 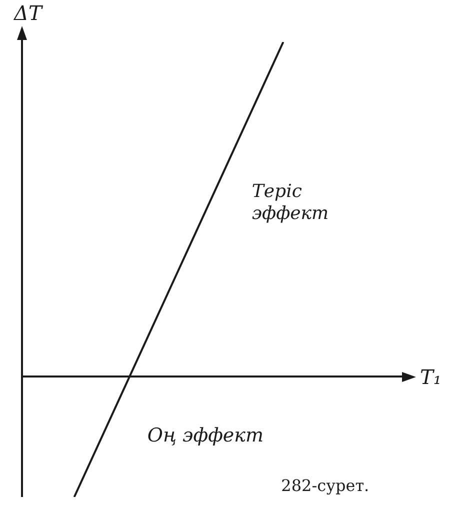 What do you see at coordinates (431, 376) in the screenshot?
I see `x-axis-title: T₁` at bounding box center [431, 376].